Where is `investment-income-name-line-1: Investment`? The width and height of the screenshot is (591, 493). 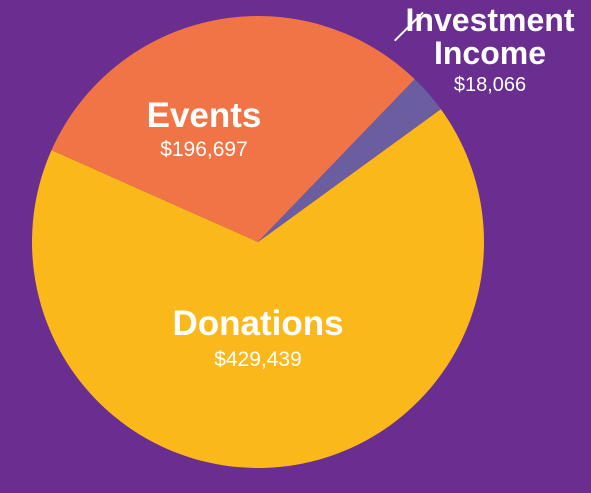
investment-income-name-line-1: Investment is located at coordinates (490, 20).